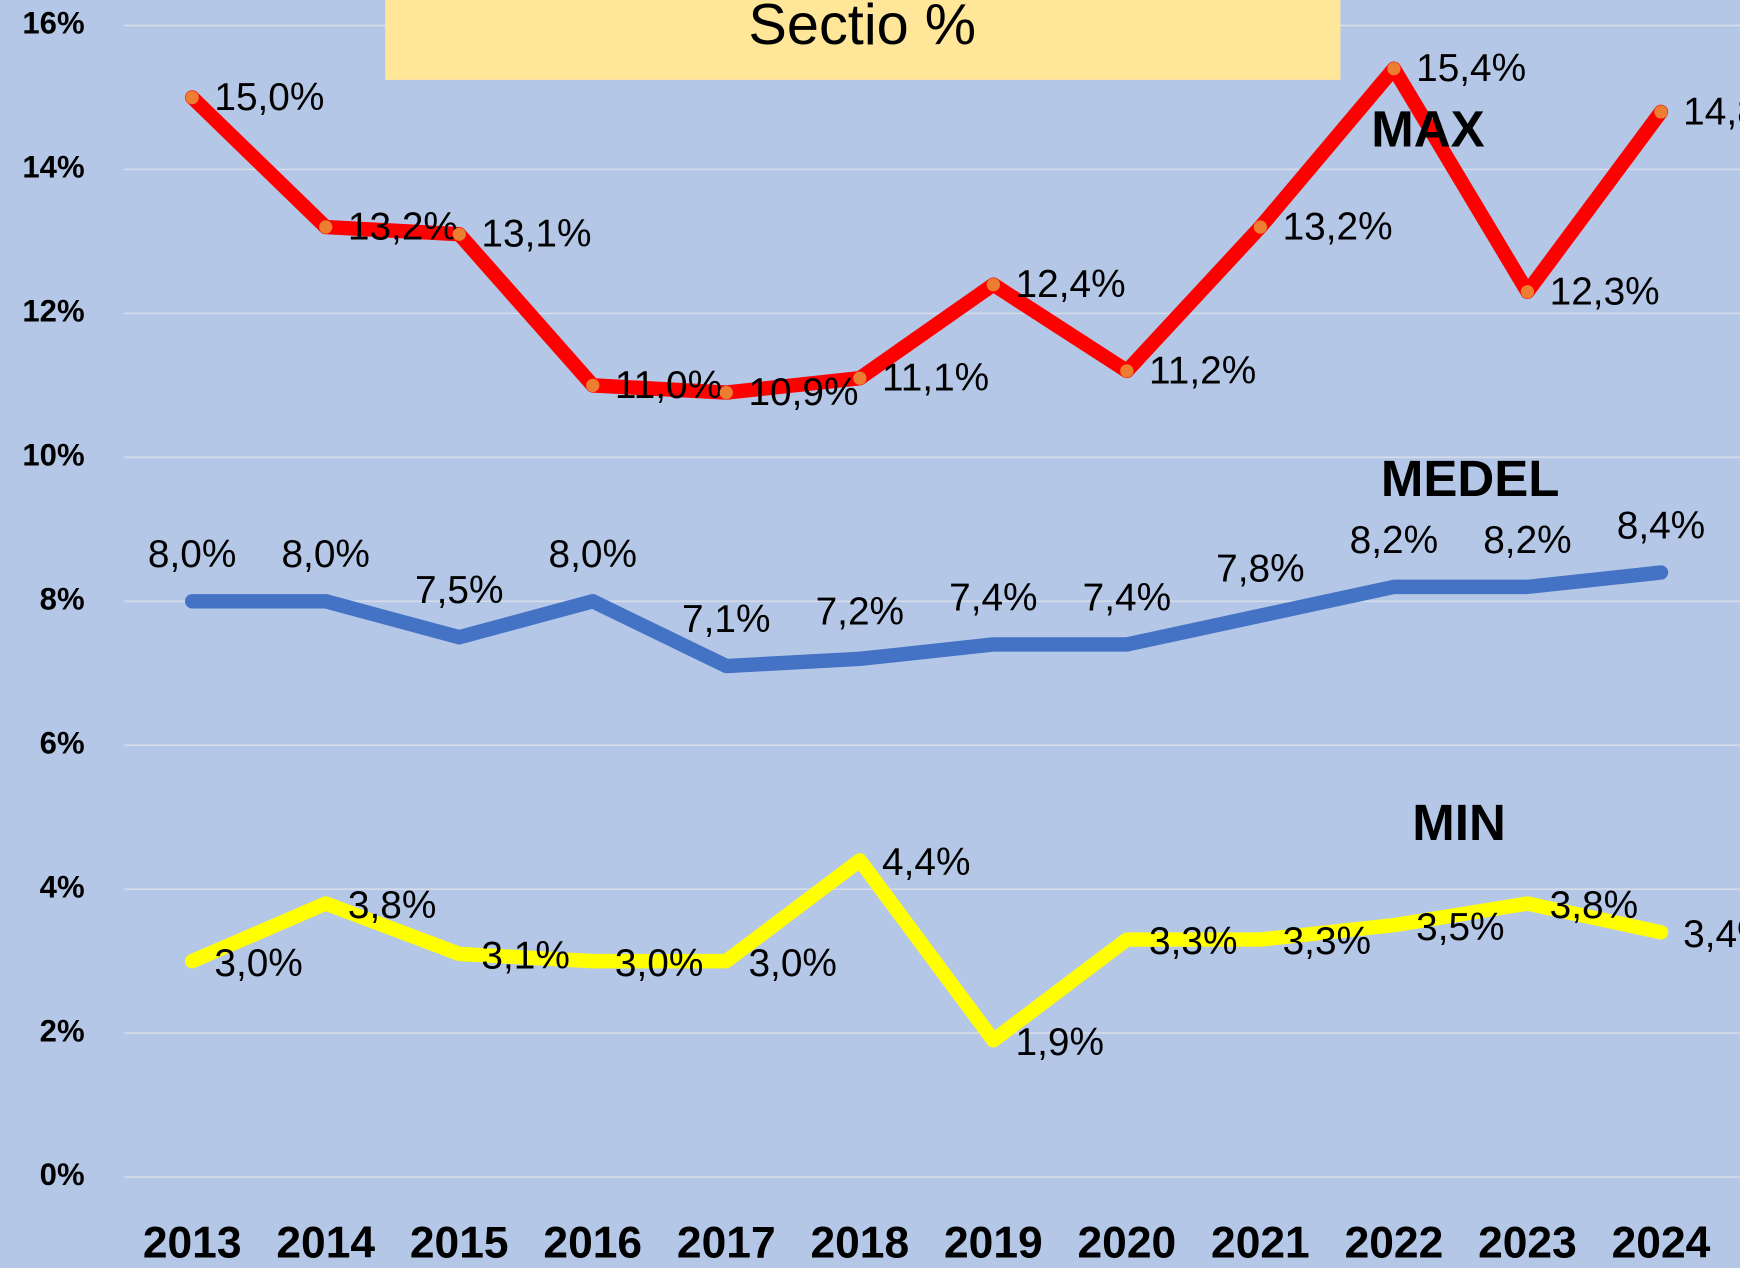 This screenshot has height=1268, width=1740. Describe the element at coordinates (536, 234) in the screenshot. I see `data-label: 13,1%` at that location.